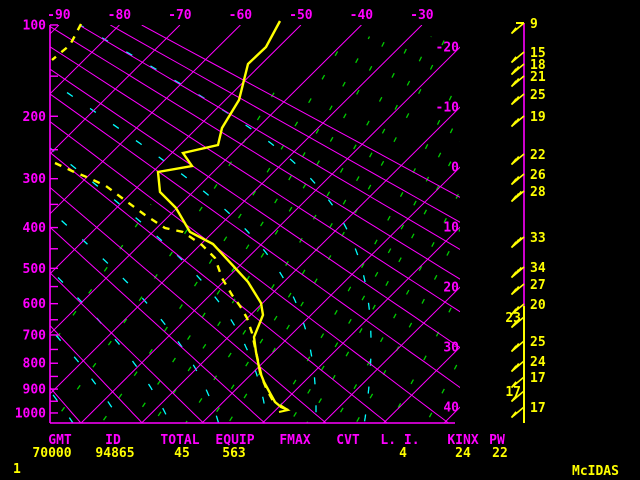  I want to click on mixing-ratio-line, so click(396, 306).